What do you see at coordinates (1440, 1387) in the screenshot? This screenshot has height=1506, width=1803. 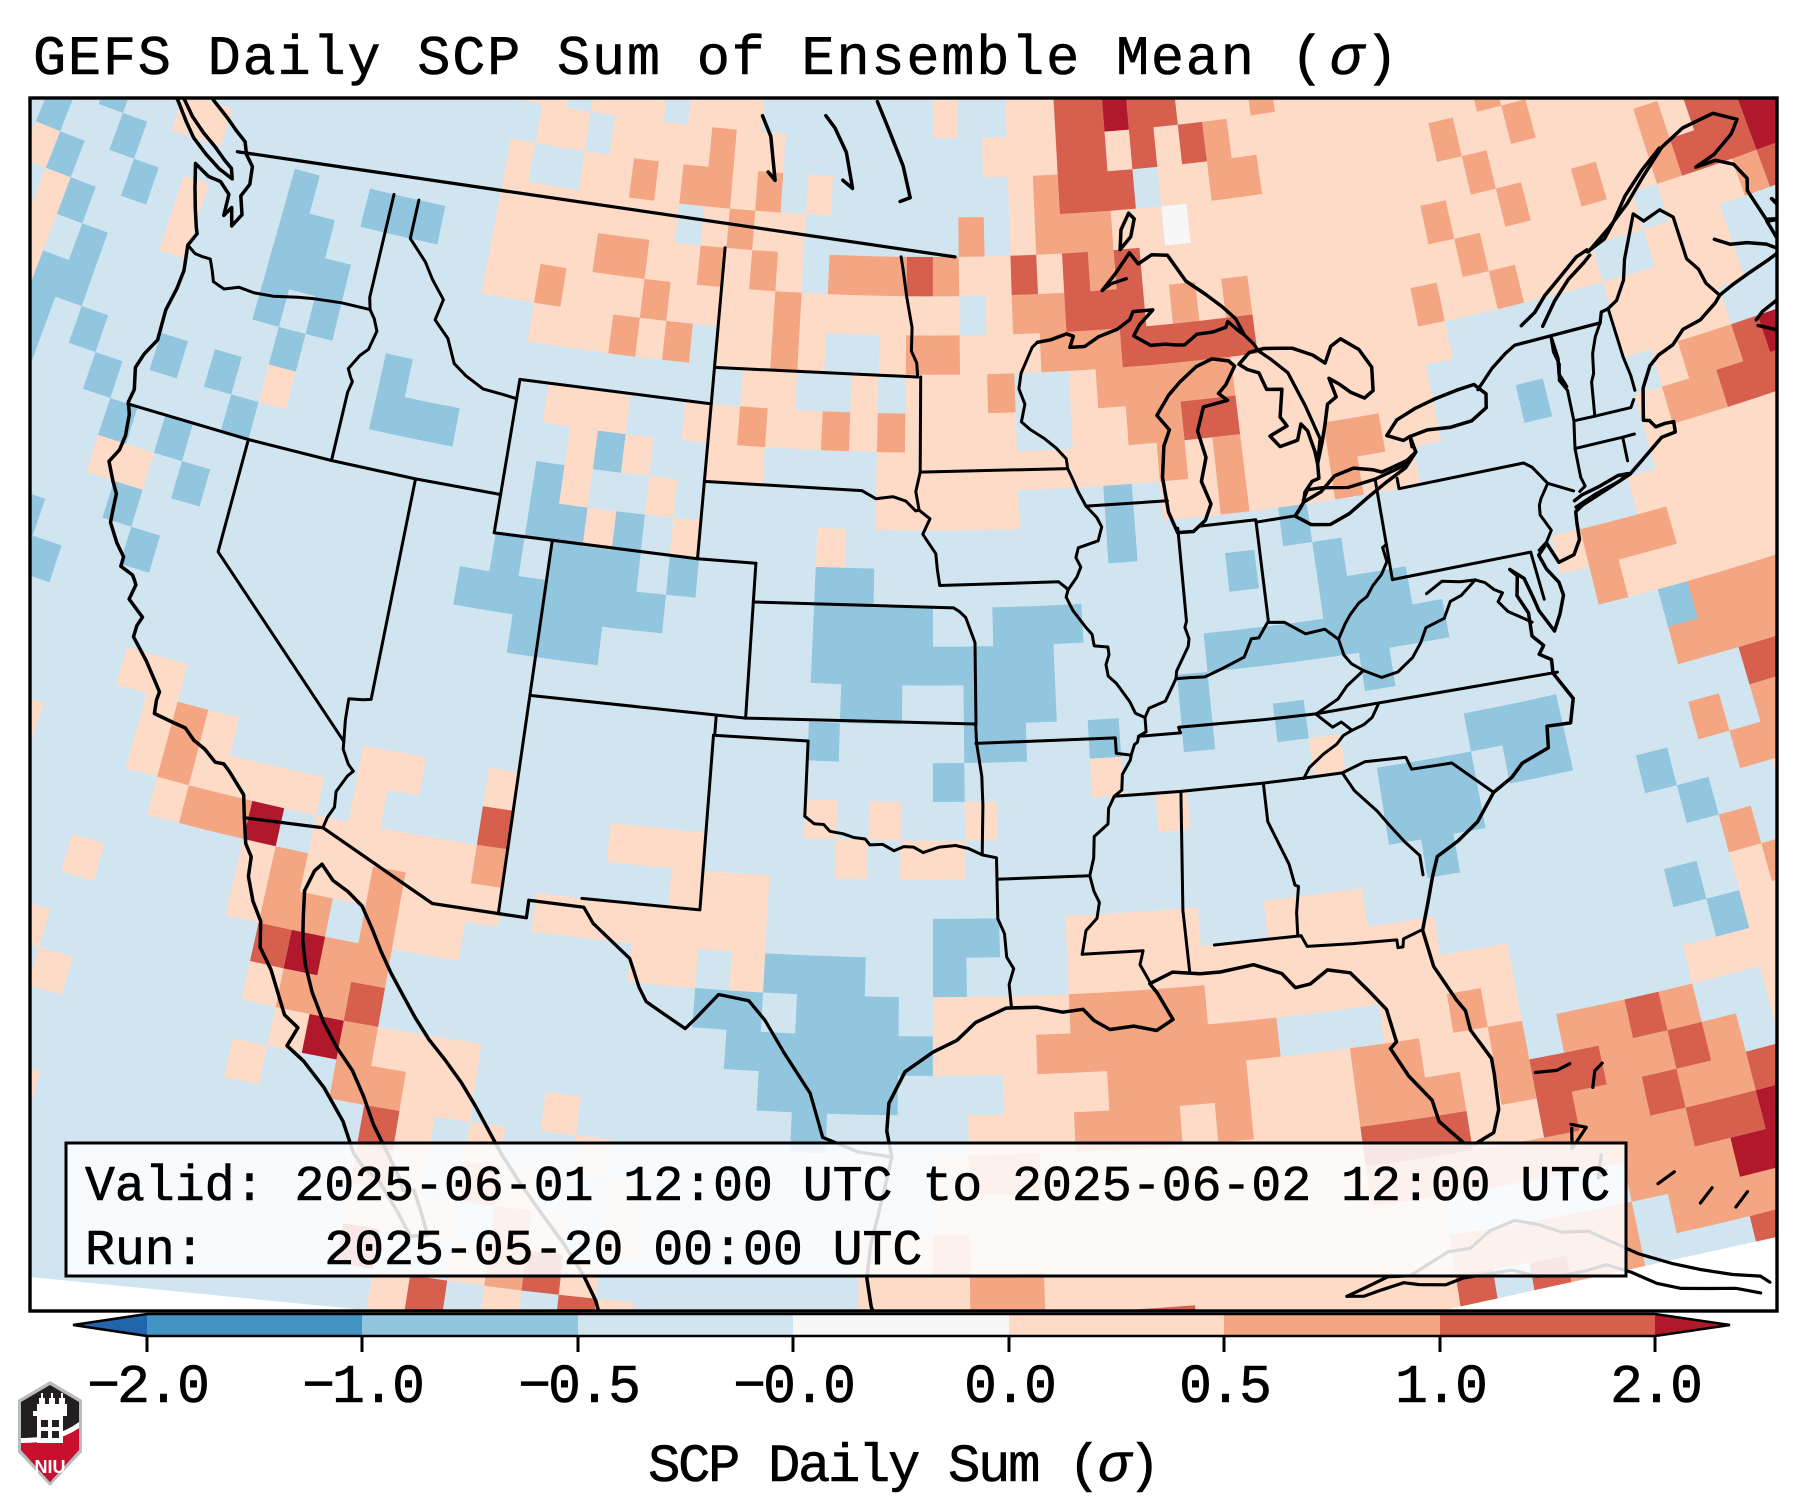 I see `svg-text: 1.0` at bounding box center [1440, 1387].